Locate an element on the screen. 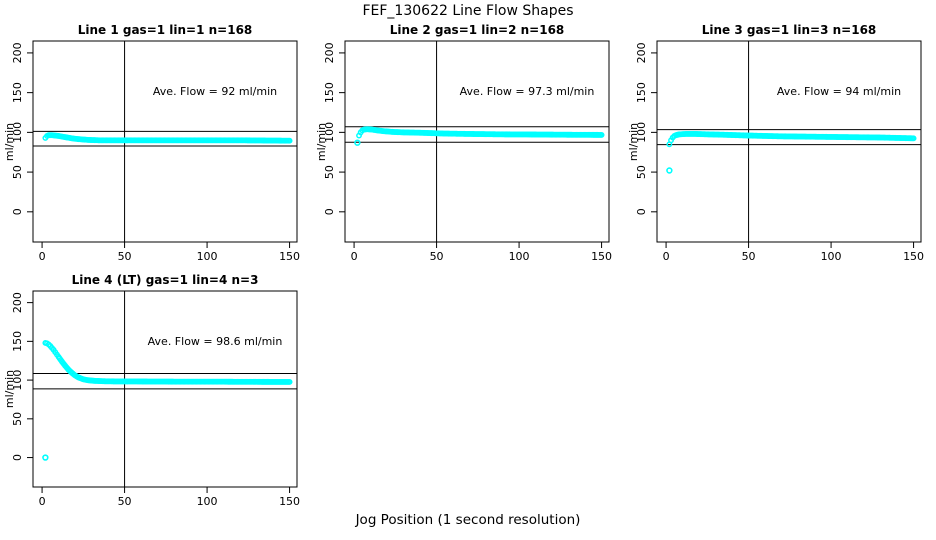 The height and width of the screenshot is (540, 936). page-title: FEF_130622 Line Flow Shapes is located at coordinates (468, 11).